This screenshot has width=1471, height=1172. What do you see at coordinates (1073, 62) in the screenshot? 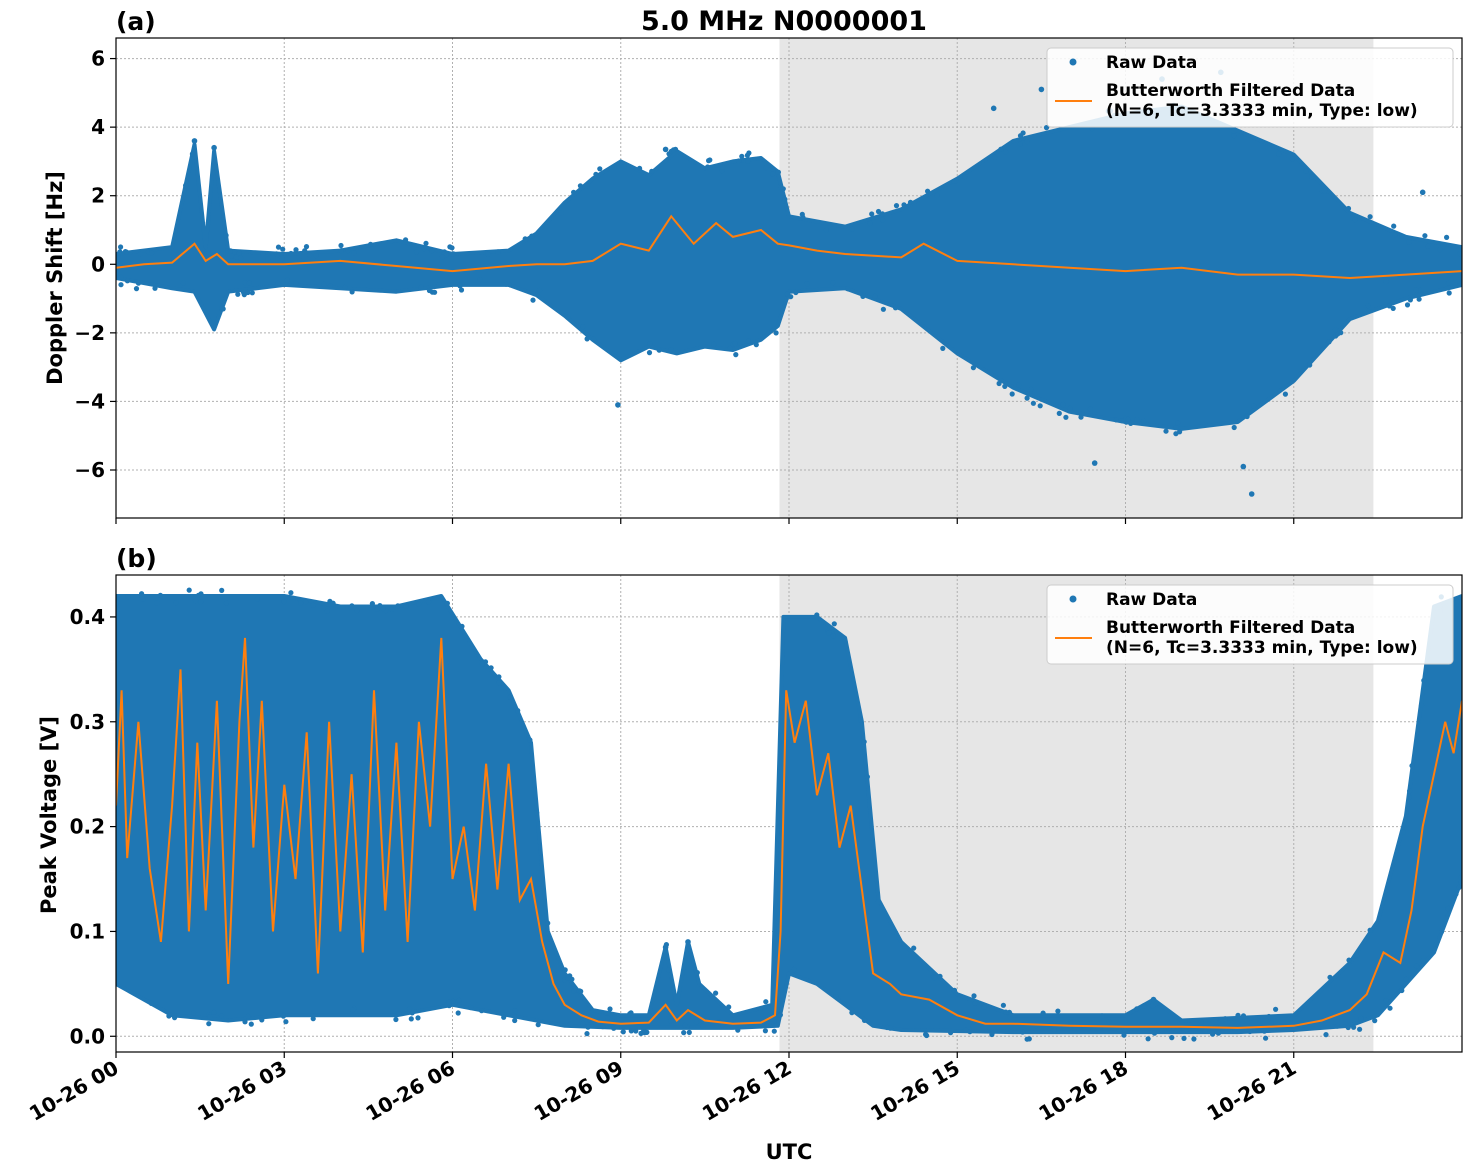
I see `legend-raw-marker` at bounding box center [1073, 62].